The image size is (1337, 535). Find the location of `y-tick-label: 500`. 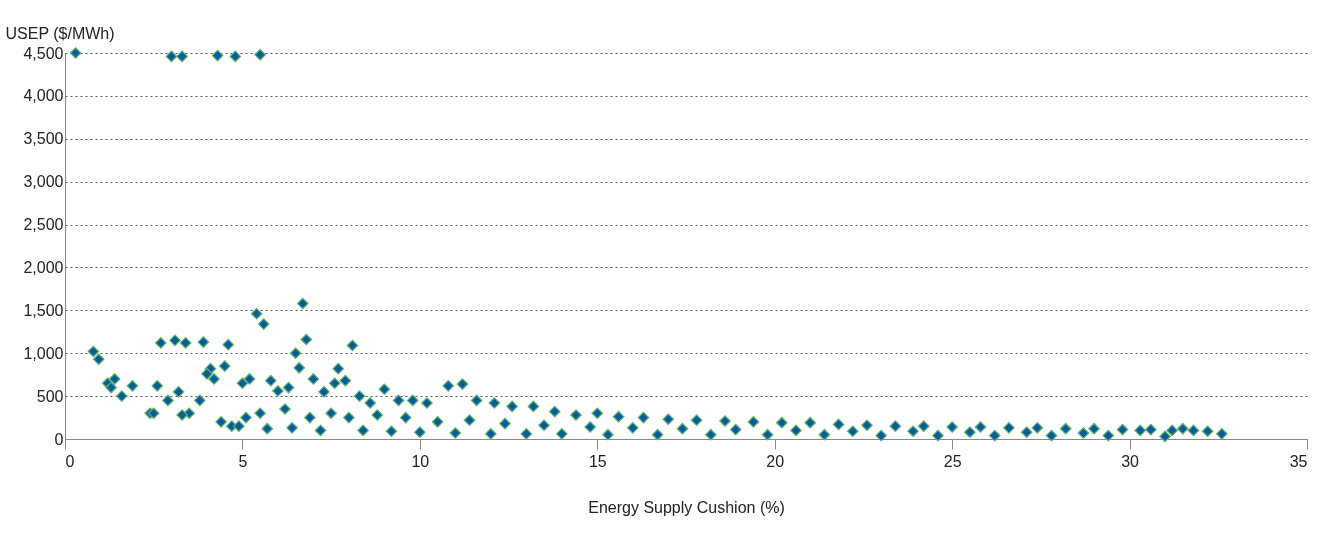

y-tick-label: 500 is located at coordinates (50, 396).